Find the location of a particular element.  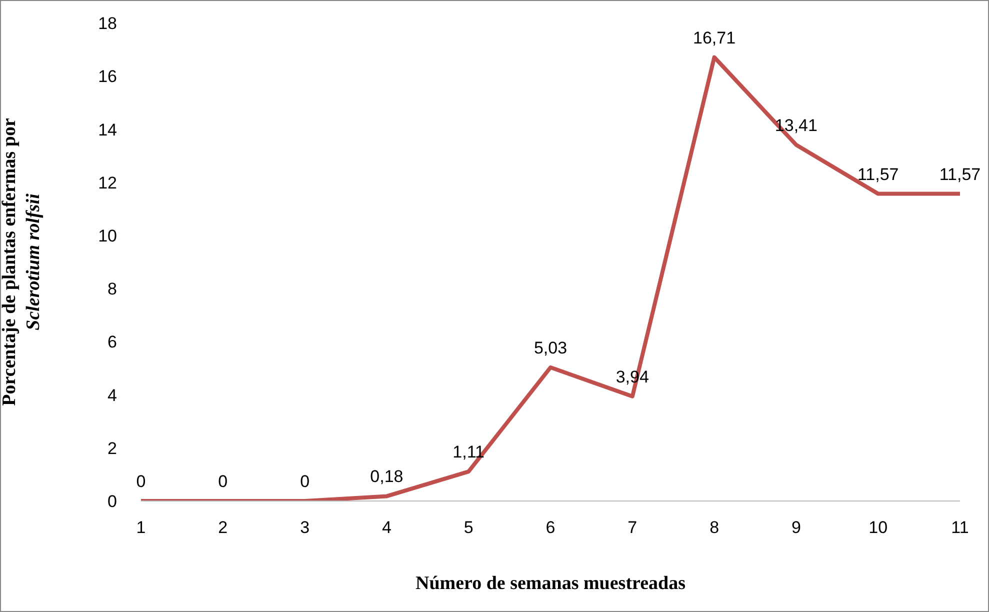

x-tick-label: 9 is located at coordinates (796, 528).